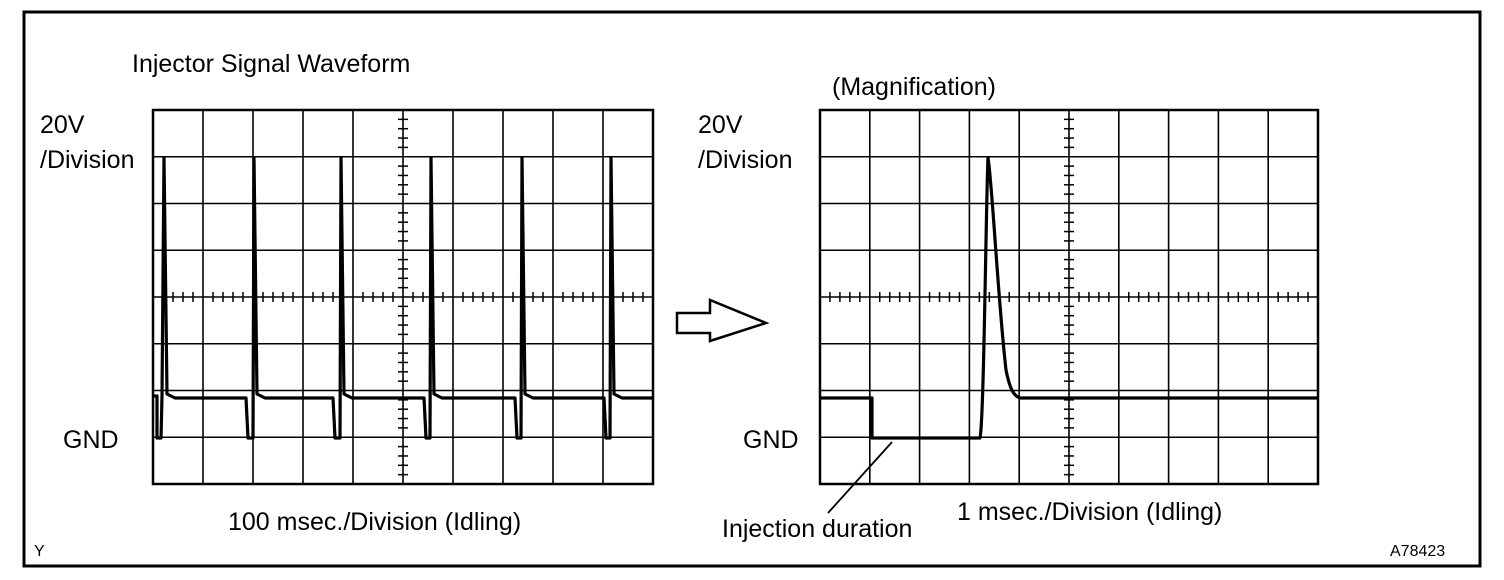 The image size is (1504, 580). I want to click on callout-leader-line, so click(860, 477).